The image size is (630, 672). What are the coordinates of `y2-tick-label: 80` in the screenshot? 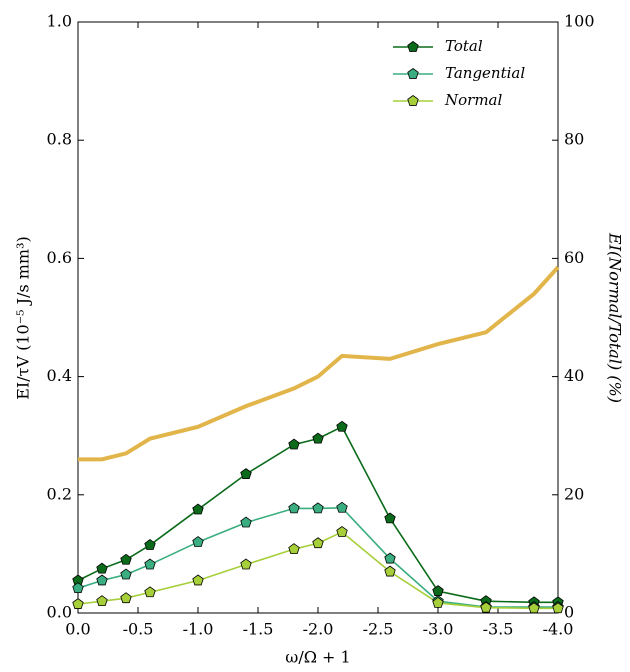 It's located at (574, 139).